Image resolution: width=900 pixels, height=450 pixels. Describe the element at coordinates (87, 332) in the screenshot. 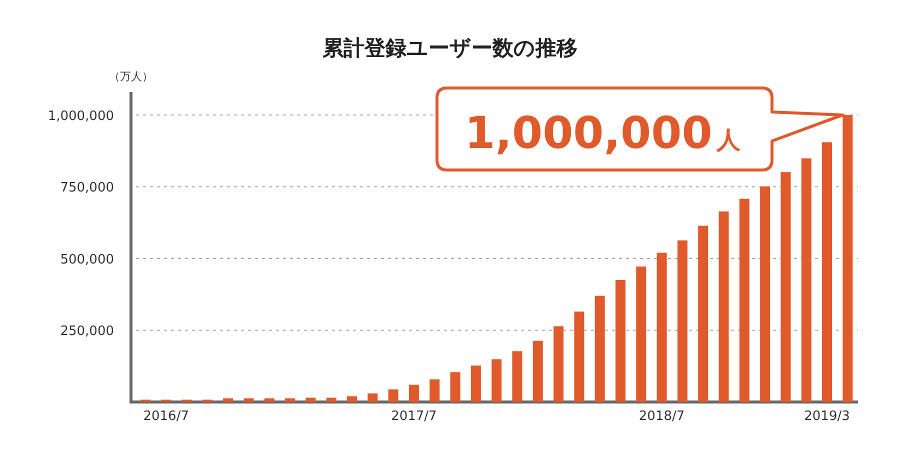

I see `y-tick-label: 250,000` at that location.